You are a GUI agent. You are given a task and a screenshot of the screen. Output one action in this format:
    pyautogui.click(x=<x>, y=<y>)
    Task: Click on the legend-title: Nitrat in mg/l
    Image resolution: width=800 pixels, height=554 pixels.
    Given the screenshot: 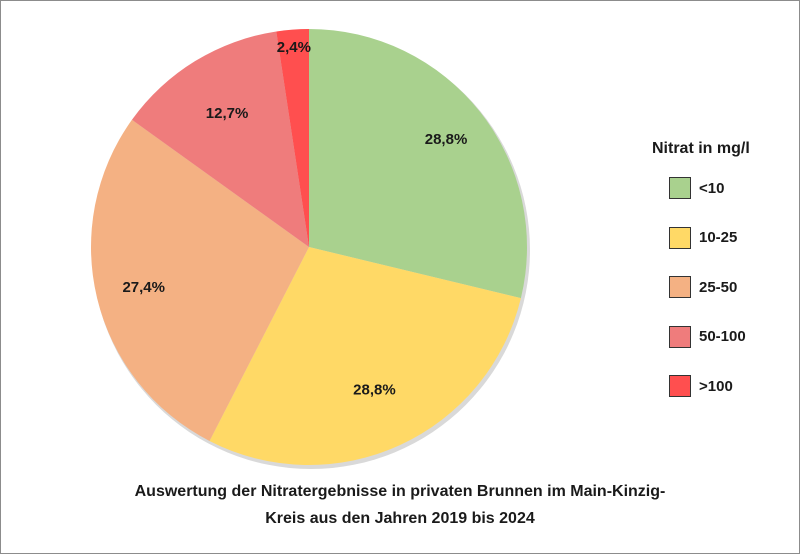 What is the action you would take?
    pyautogui.click(x=701, y=148)
    